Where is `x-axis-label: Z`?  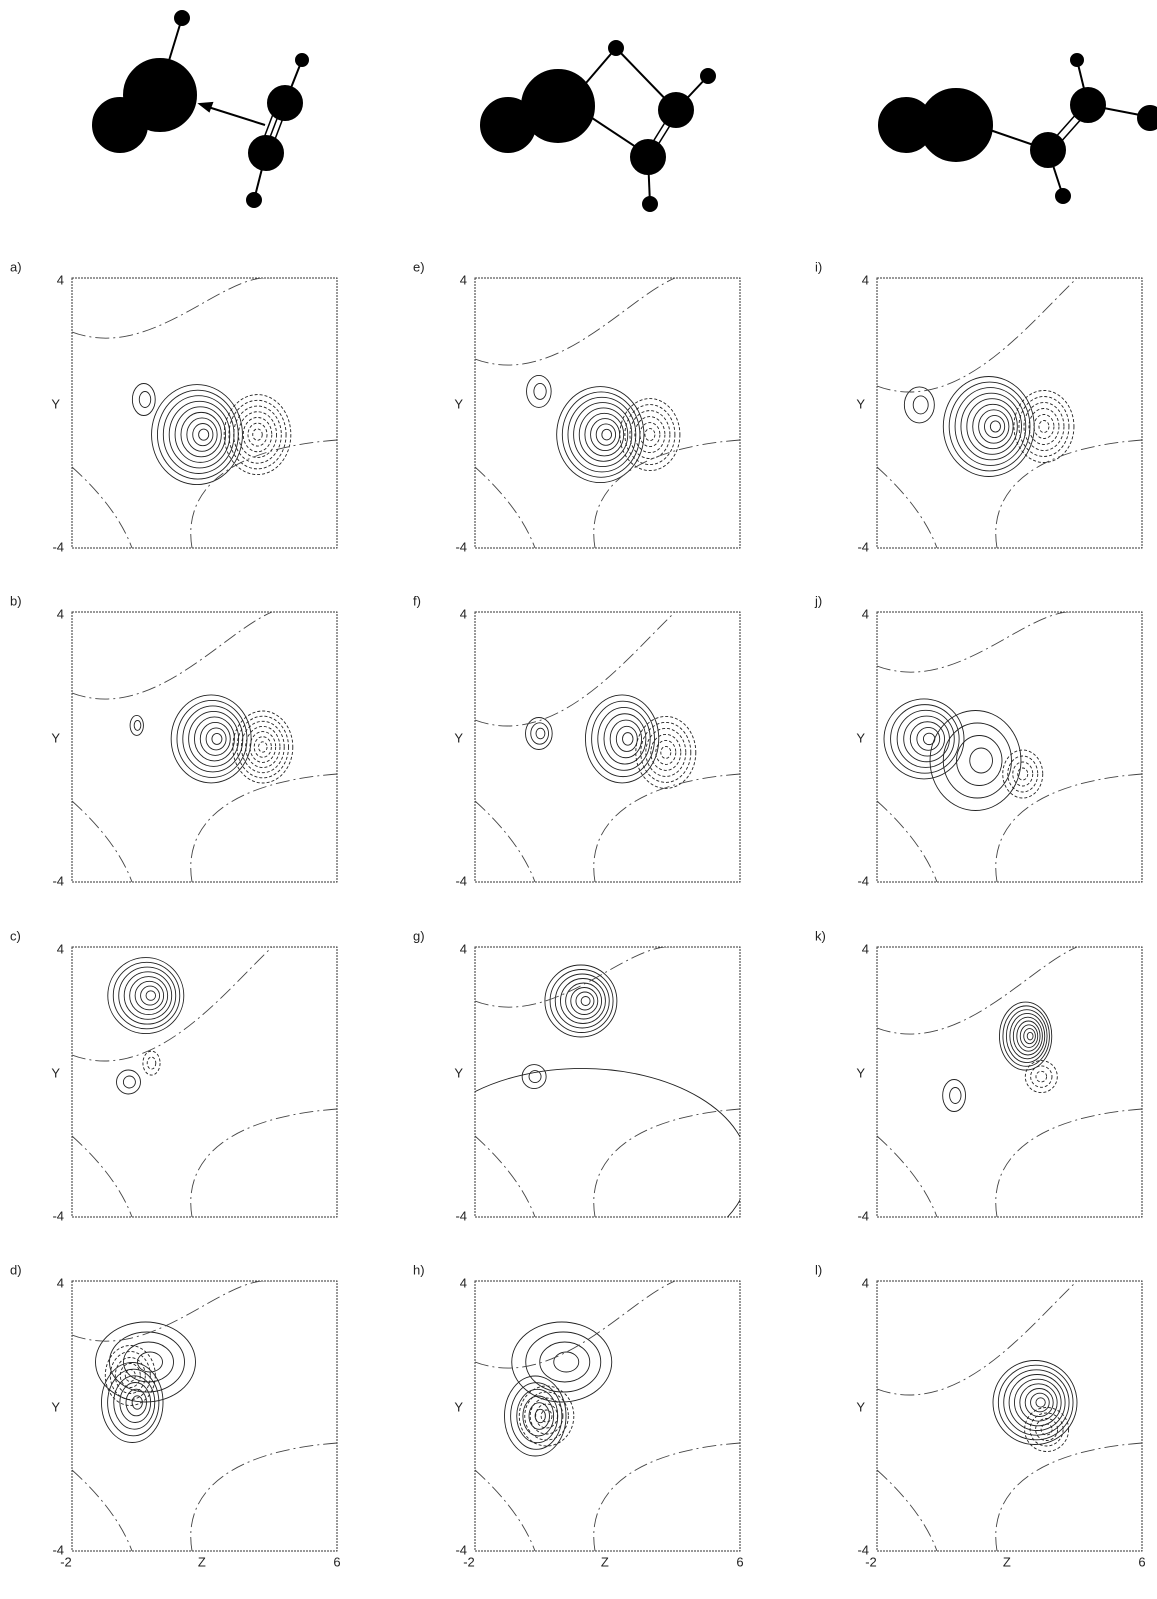
x-axis-label: Z is located at coordinates (202, 1561).